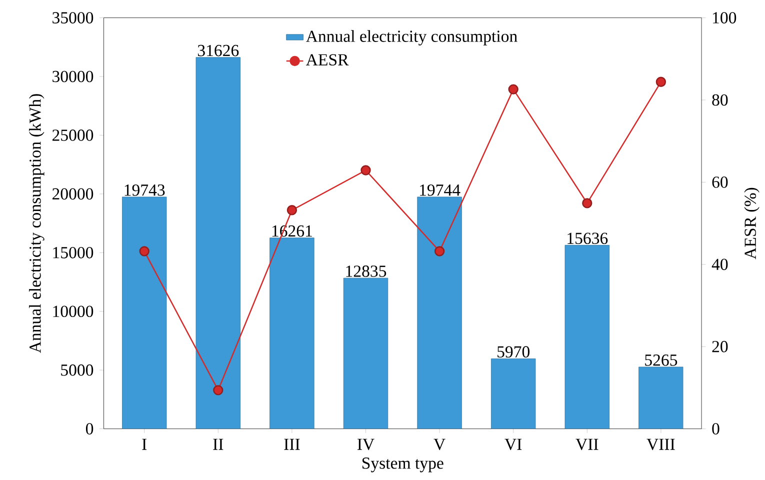 The image size is (765, 480). I want to click on x-tick-label: II, so click(218, 444).